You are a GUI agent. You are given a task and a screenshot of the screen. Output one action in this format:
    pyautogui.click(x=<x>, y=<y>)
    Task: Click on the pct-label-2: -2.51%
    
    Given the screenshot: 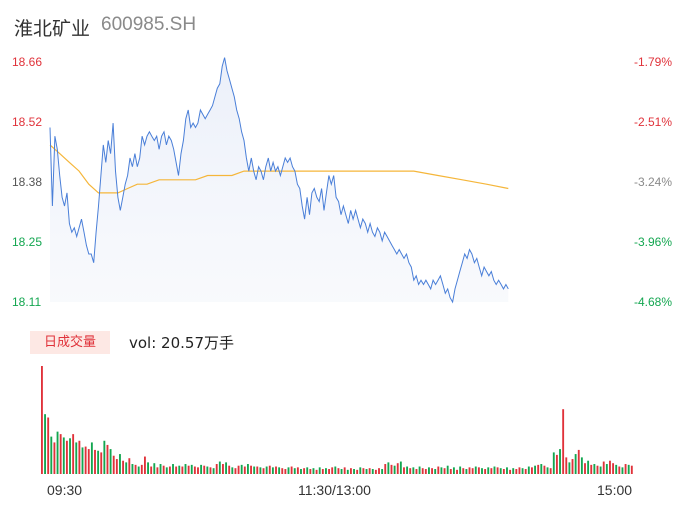 What is the action you would take?
    pyautogui.click(x=652, y=122)
    